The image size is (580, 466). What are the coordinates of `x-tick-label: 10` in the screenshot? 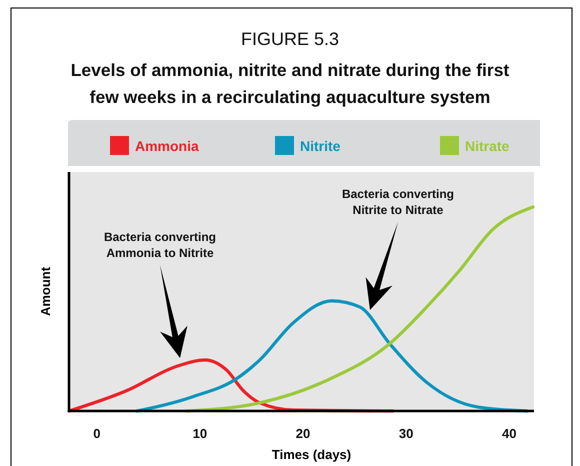 It's located at (200, 433).